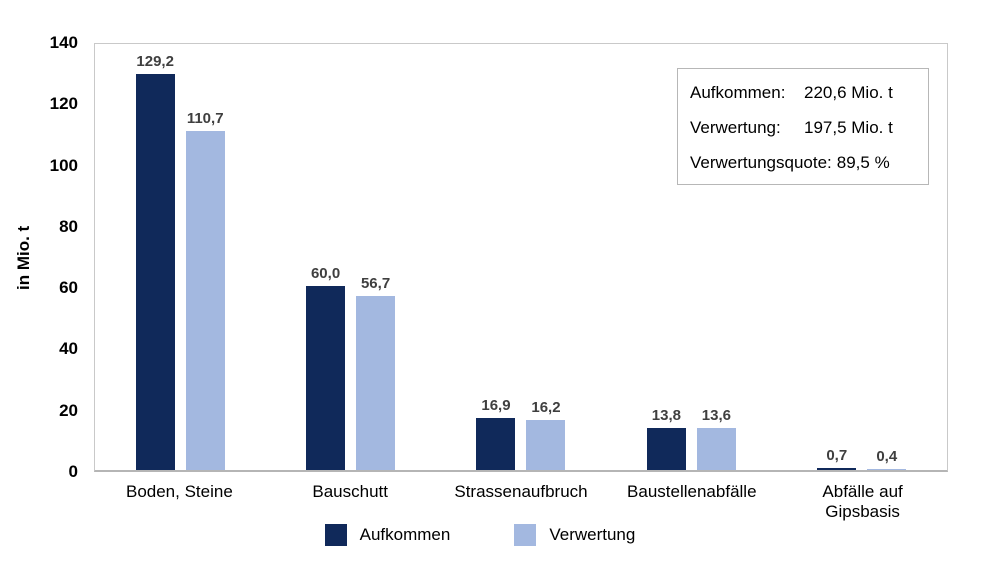  What do you see at coordinates (692, 491) in the screenshot?
I see `x-category-label: Baustellenabfälle` at bounding box center [692, 491].